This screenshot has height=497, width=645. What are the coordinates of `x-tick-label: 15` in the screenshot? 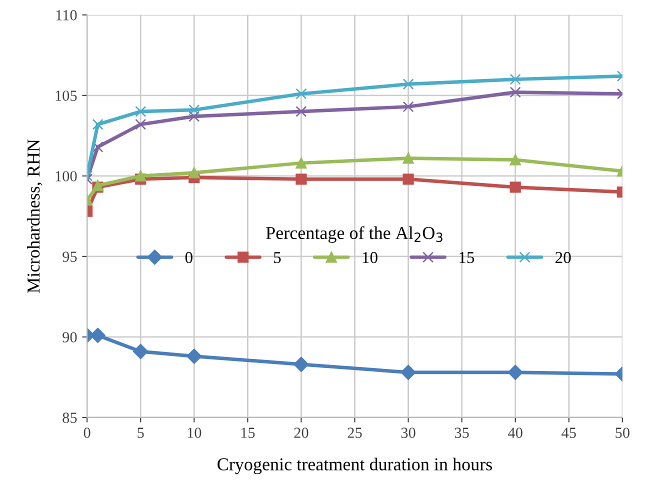 It's located at (248, 433).